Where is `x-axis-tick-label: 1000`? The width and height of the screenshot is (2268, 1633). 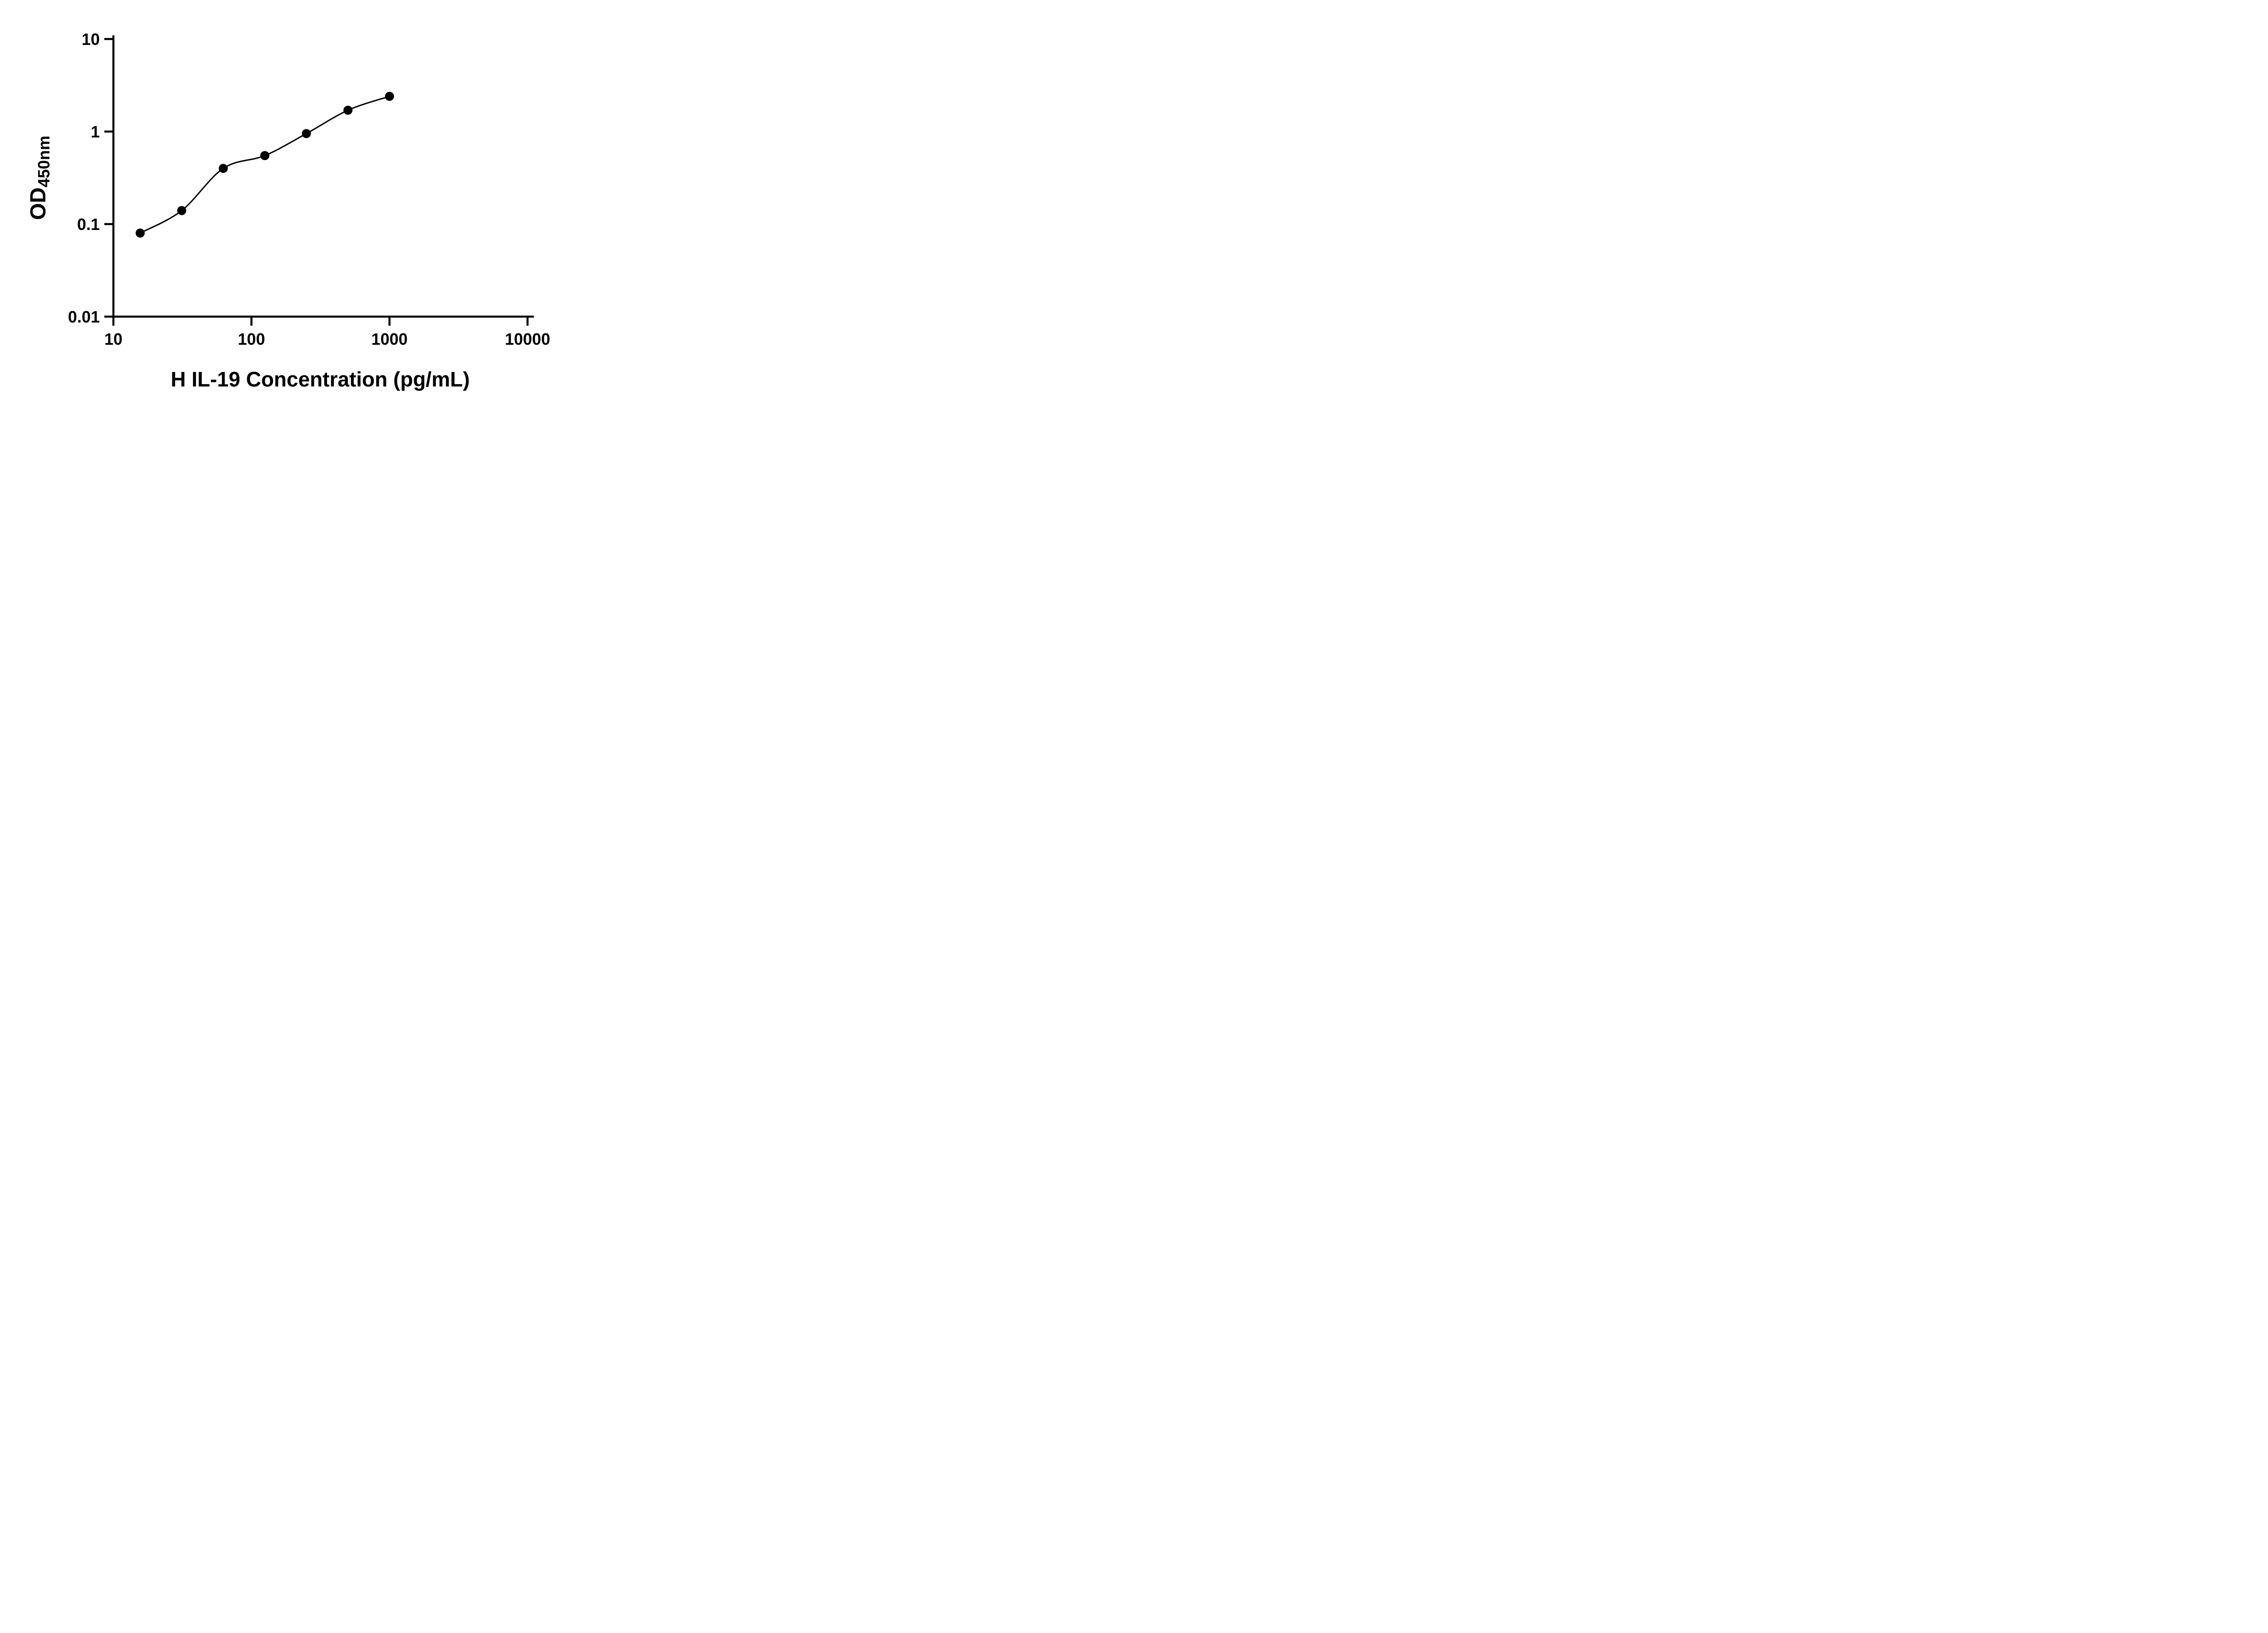 x-axis-tick-label: 1000 is located at coordinates (390, 339).